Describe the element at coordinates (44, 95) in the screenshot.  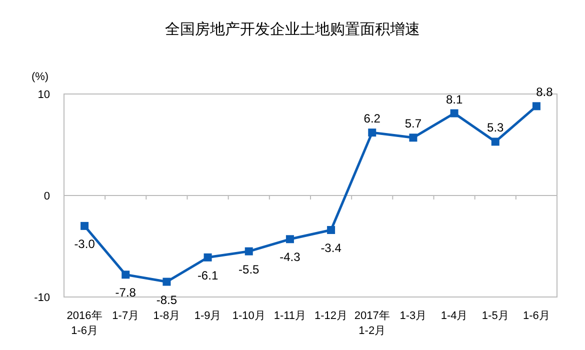
I see `y-tick-label: 10` at that location.